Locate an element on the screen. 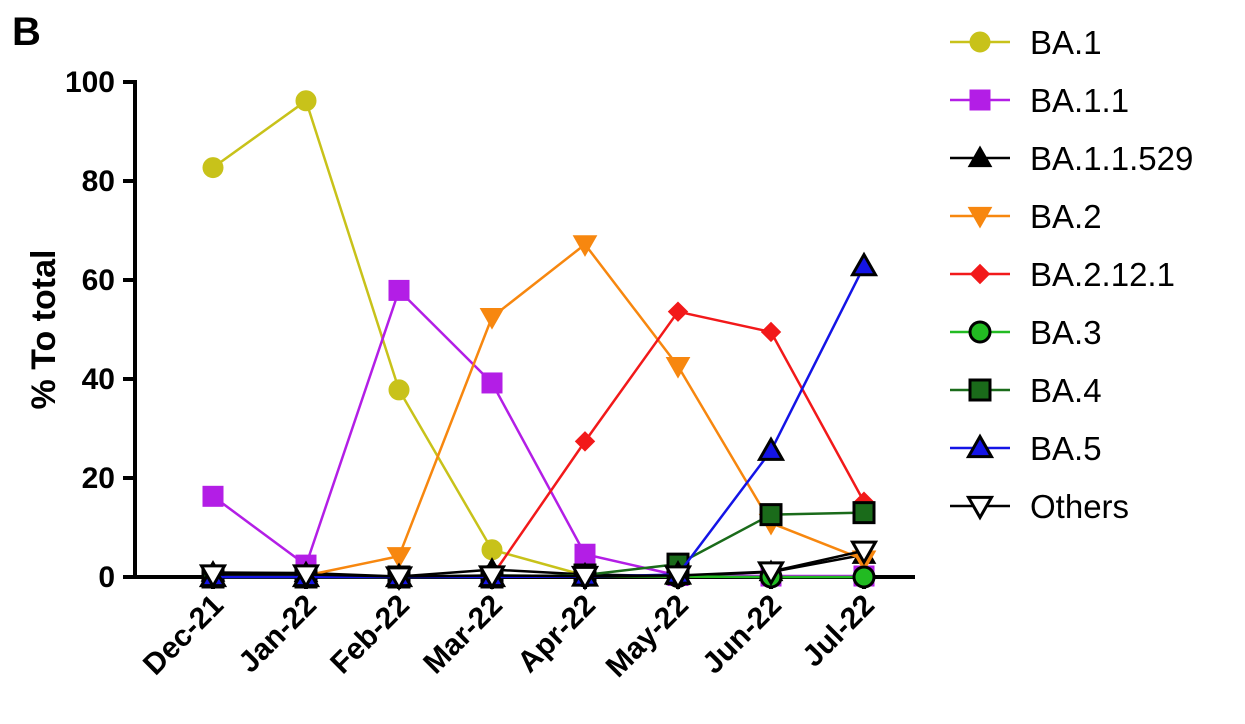 This screenshot has height=724, width=1245. legend-entry-ba-3: BA.3 is located at coordinates (1026, 332).